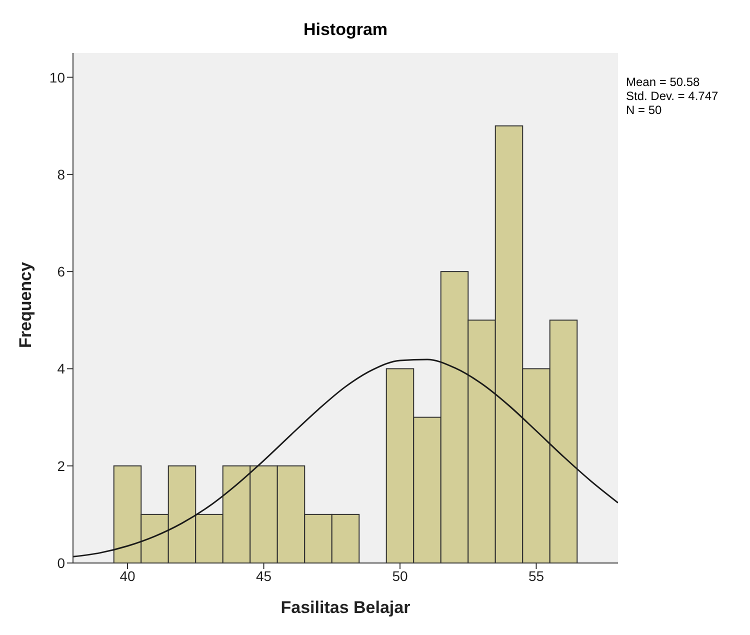 This screenshot has width=750, height=635. I want to click on y-tick-label: 4, so click(61, 368).